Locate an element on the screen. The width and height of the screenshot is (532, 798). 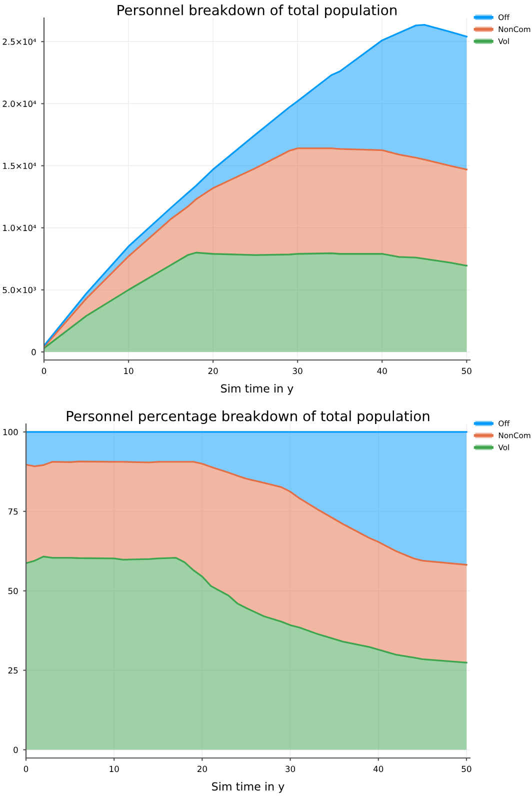
y-tick-label: 1.5×10⁴ is located at coordinates (19, 166).